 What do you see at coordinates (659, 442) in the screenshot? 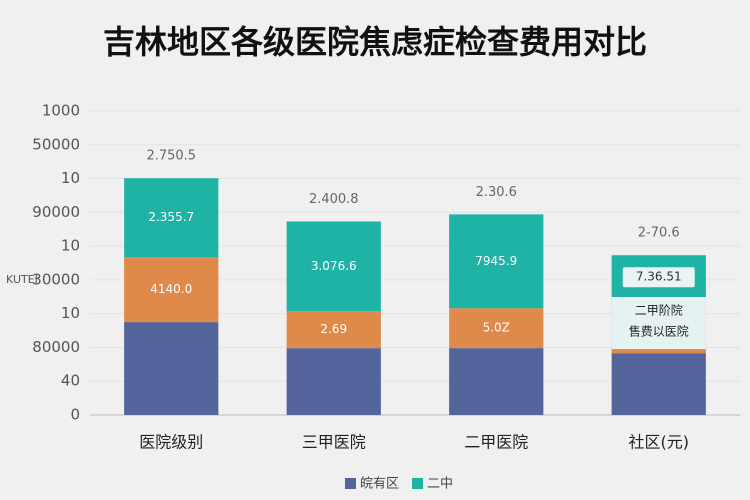
I see `x-tick-label: 社区(元)` at bounding box center [659, 442].